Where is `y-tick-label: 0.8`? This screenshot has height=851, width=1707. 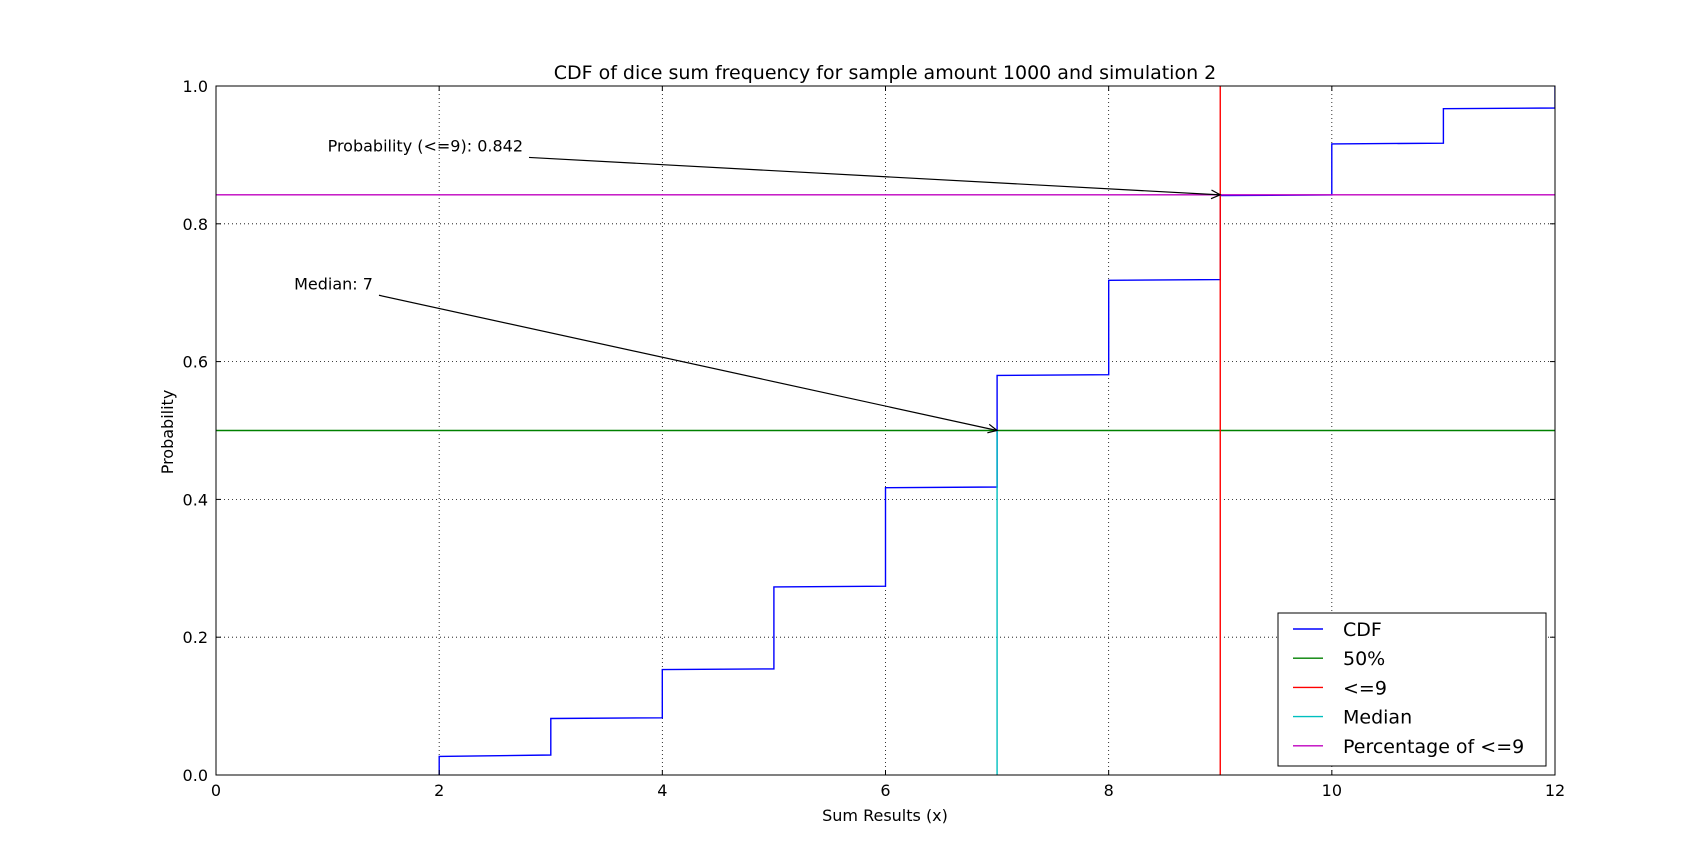
y-tick-label: 0.8 is located at coordinates (195, 224).